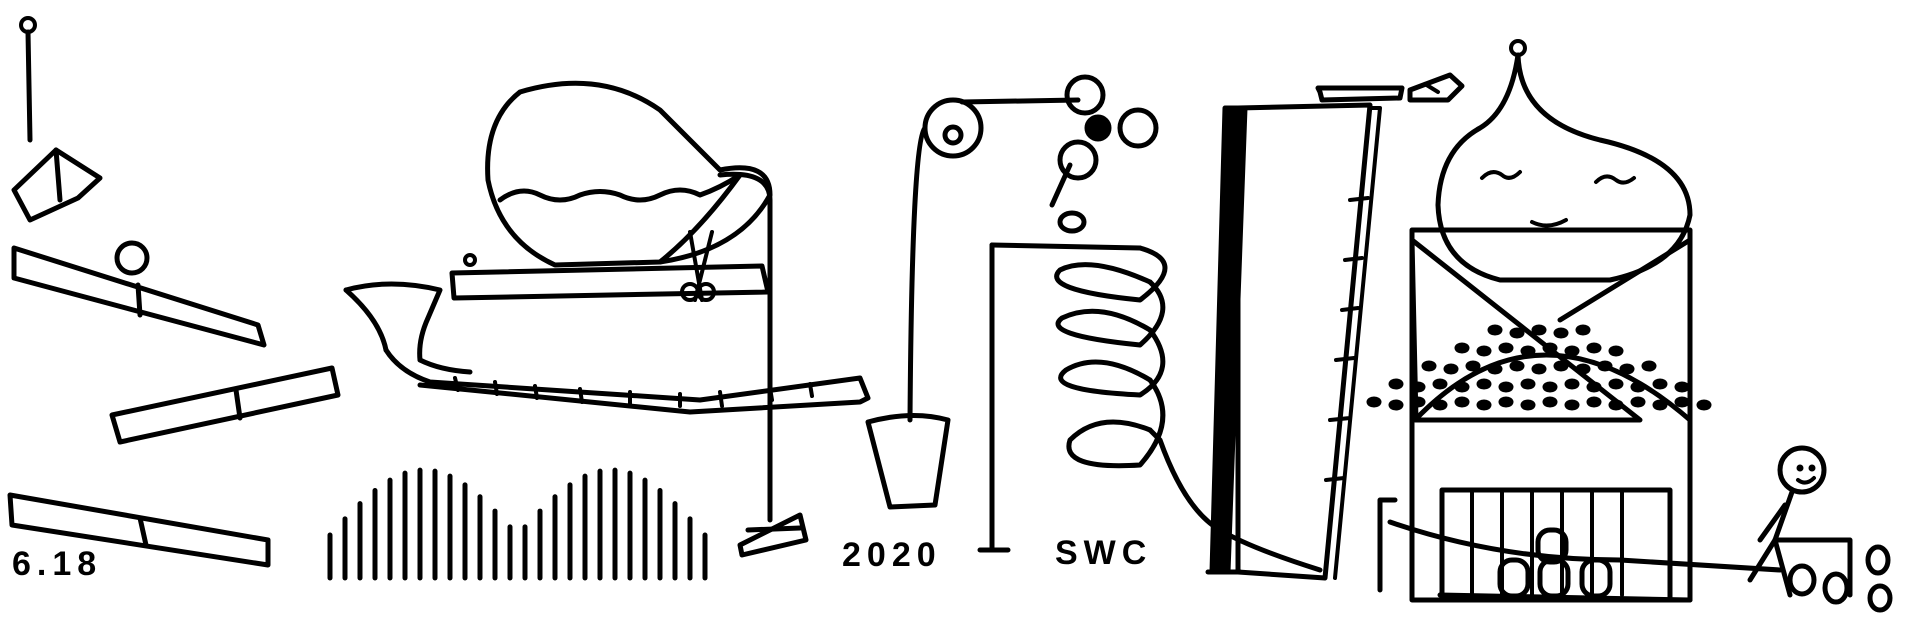 The height and width of the screenshot is (638, 1928). Describe the element at coordinates (1580, 545) in the screenshot. I see `cage` at that location.